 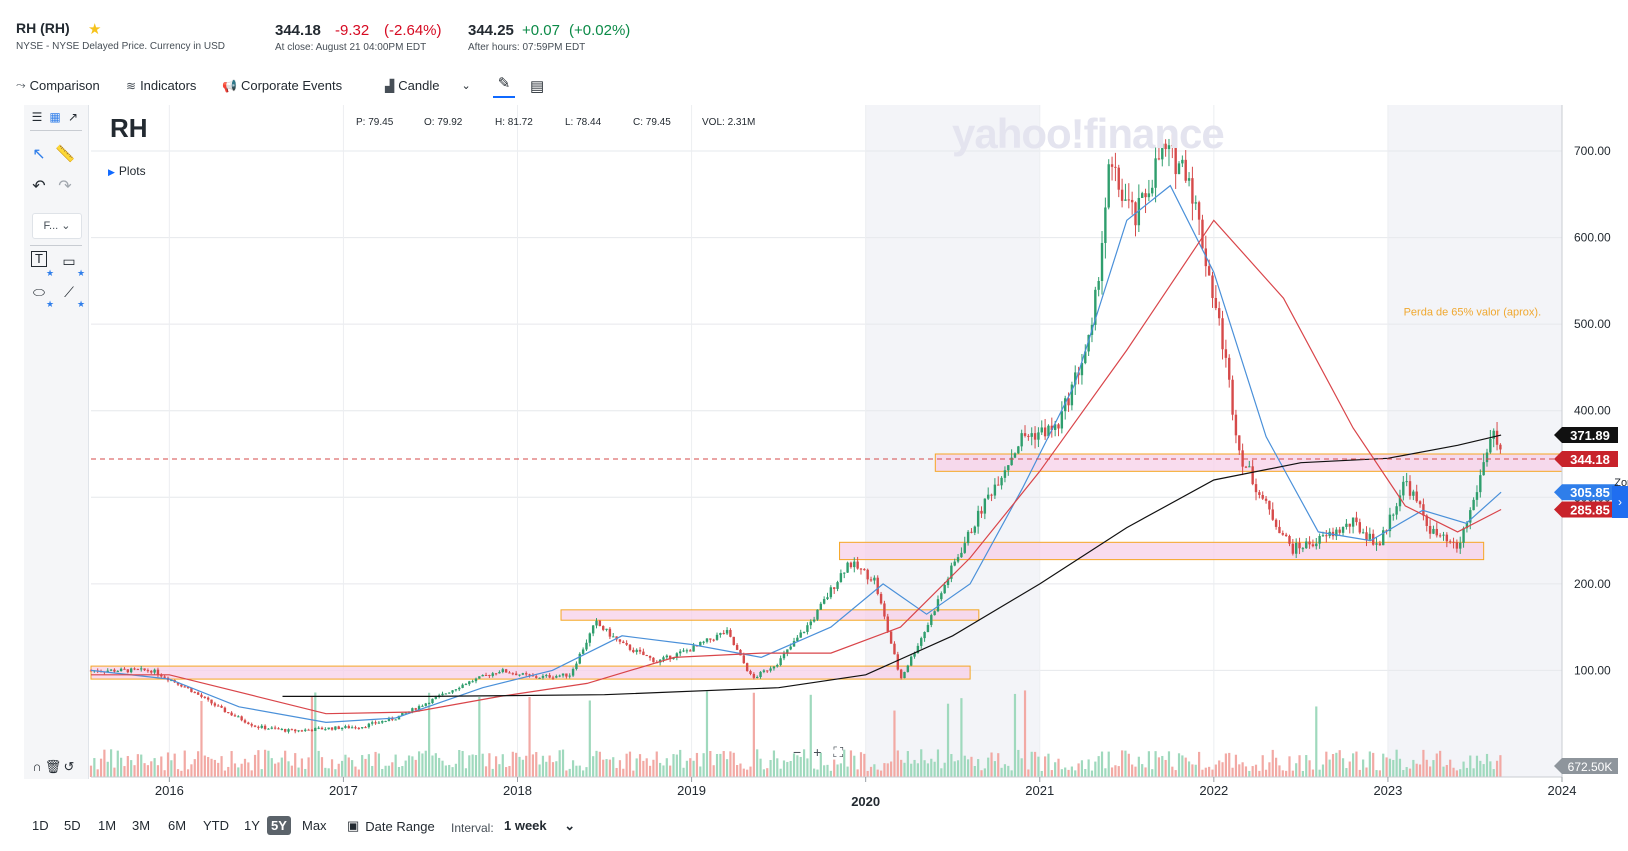 I want to click on table-view-icon: ▤, so click(x=537, y=86).